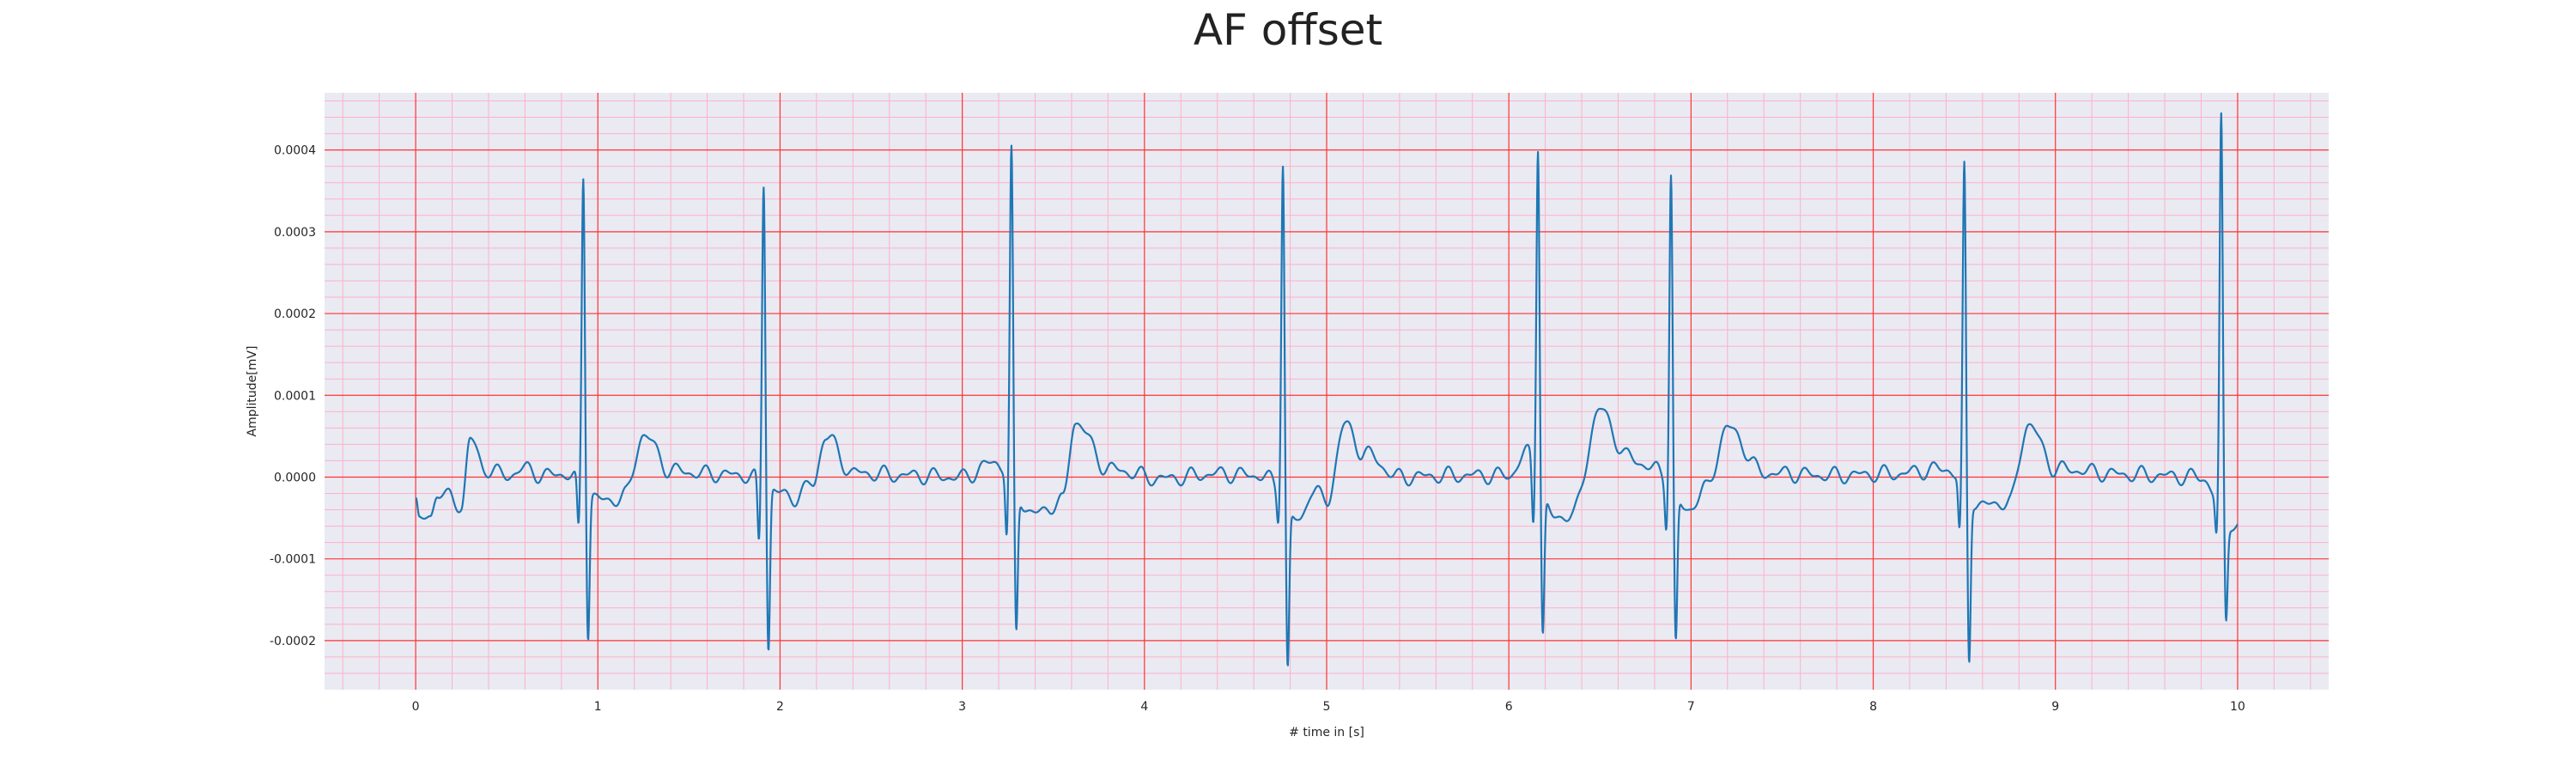  Describe the element at coordinates (295, 151) in the screenshot. I see `y-tick-label: 0.0004` at that location.